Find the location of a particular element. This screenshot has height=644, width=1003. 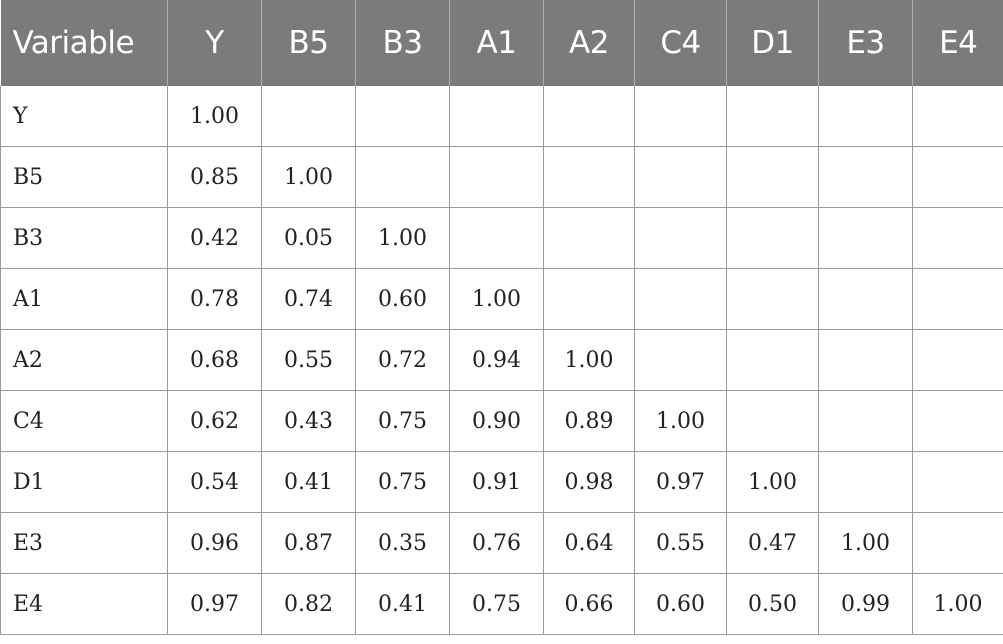

row-label-cell: E3 is located at coordinates (84, 543).